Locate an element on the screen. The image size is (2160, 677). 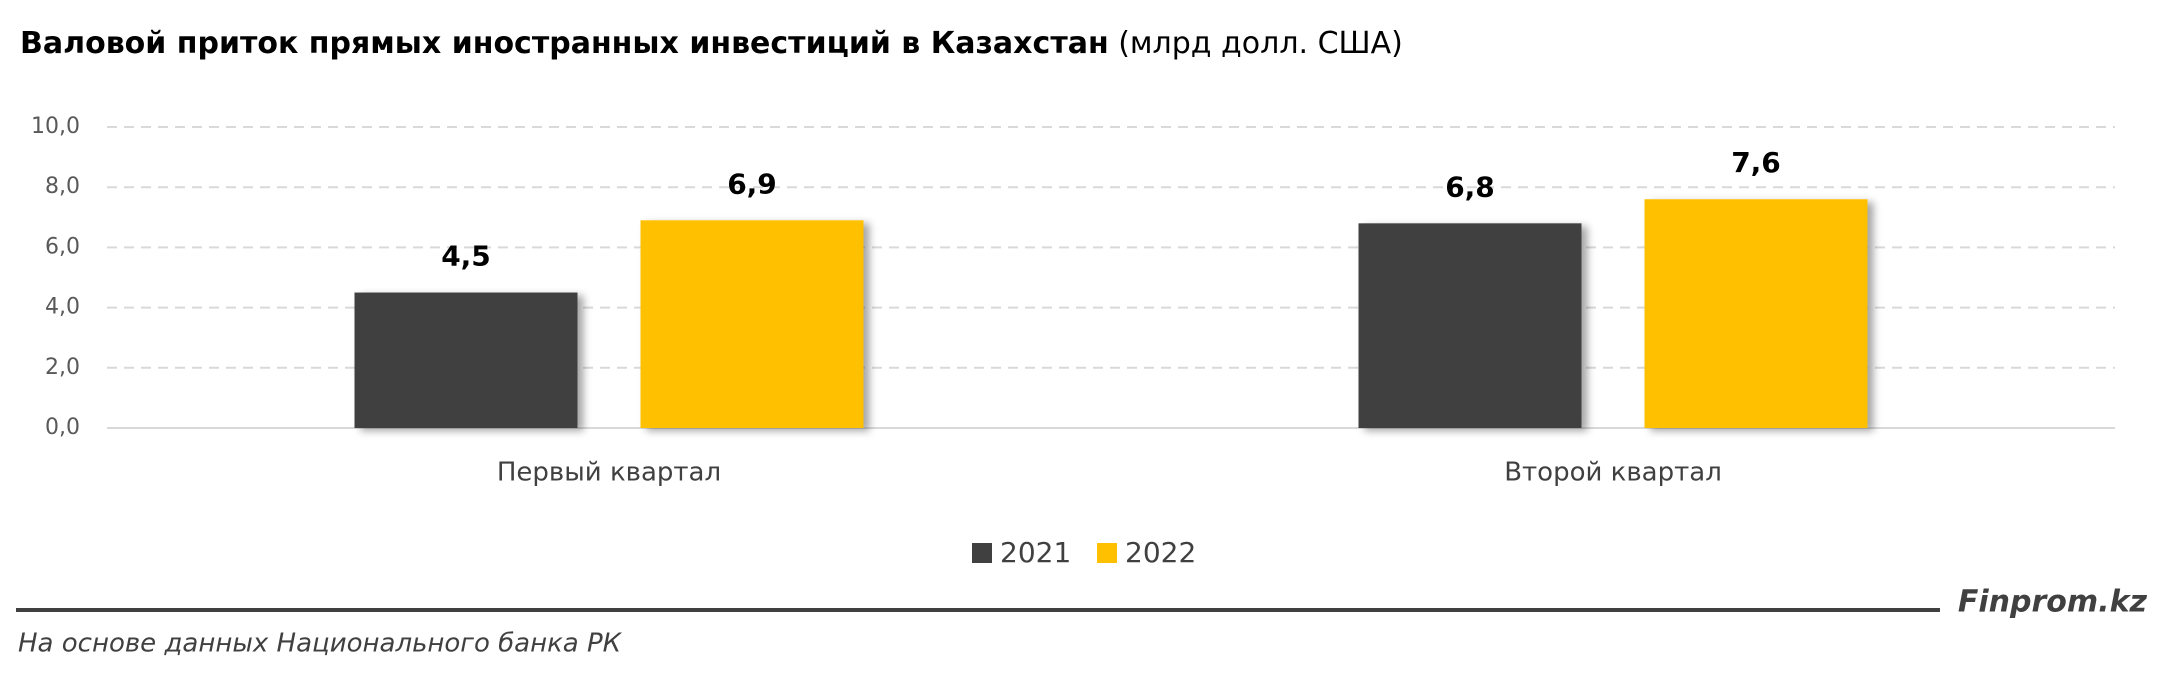
y-tick-label: 0,0 is located at coordinates (62, 427).